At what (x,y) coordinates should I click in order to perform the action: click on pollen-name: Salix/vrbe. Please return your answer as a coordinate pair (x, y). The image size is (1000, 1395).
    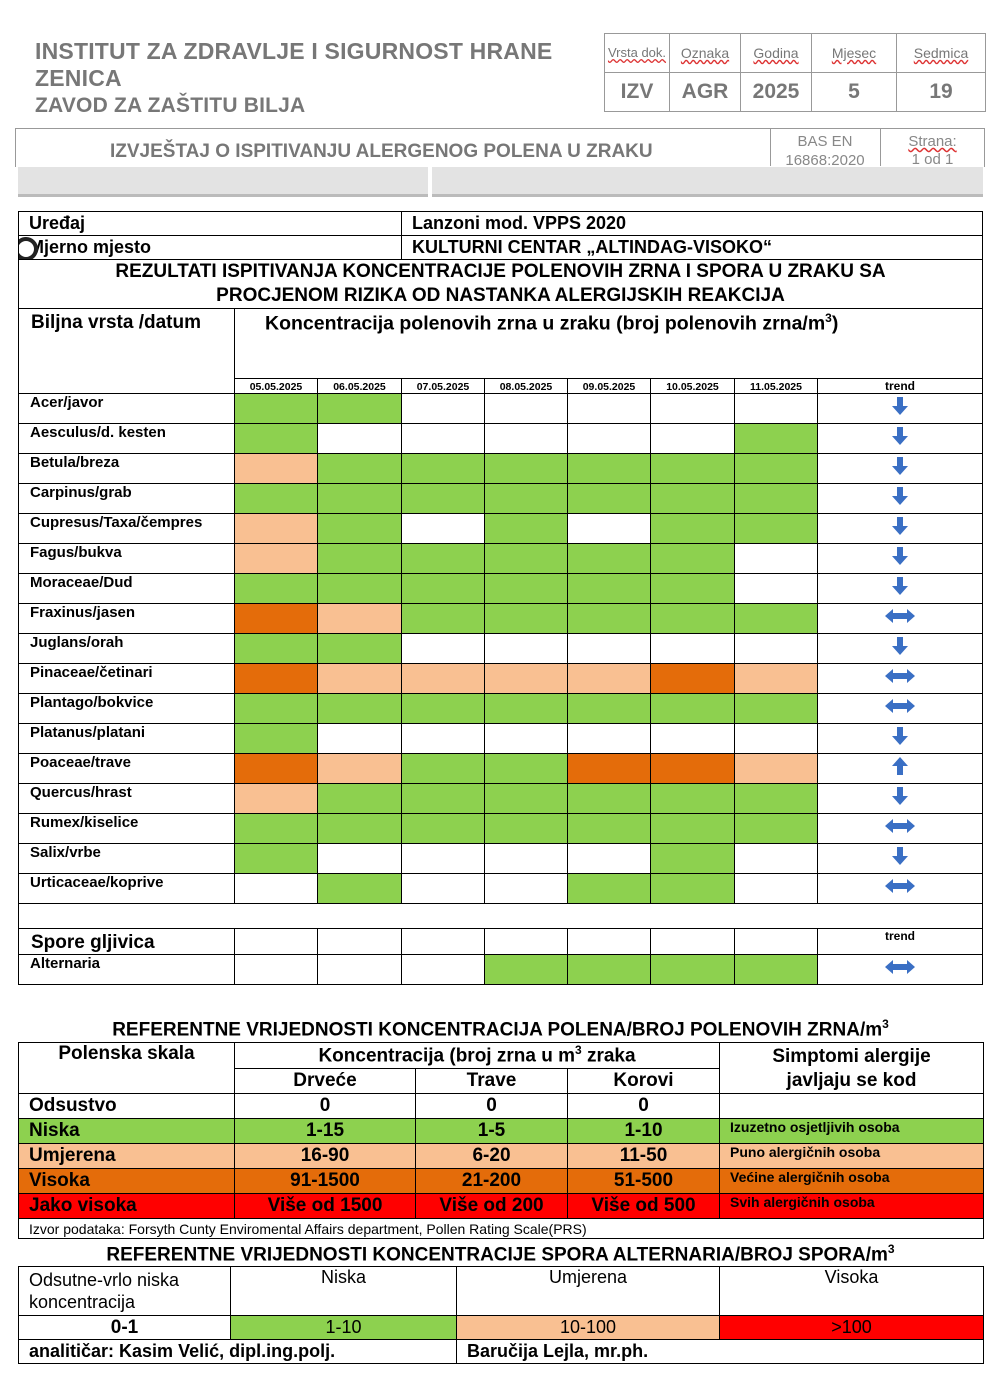
    Looking at the image, I should click on (126, 858).